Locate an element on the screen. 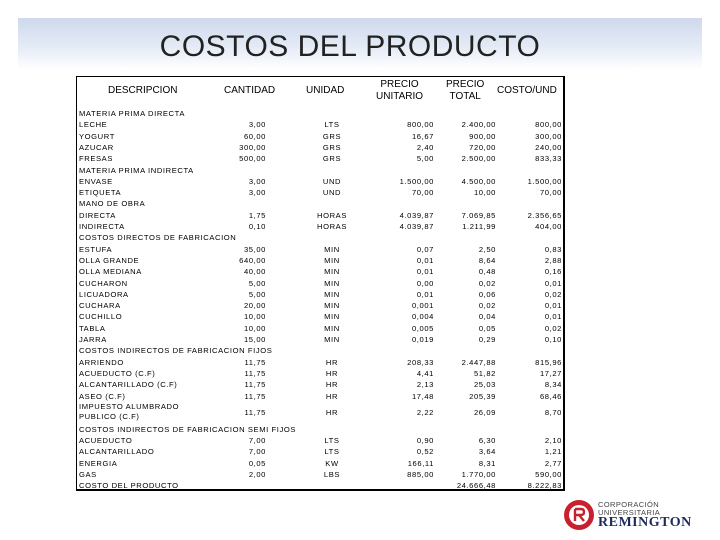 This screenshot has height=540, width=720. cell-cantidad: 15,00 is located at coordinates (254, 339).